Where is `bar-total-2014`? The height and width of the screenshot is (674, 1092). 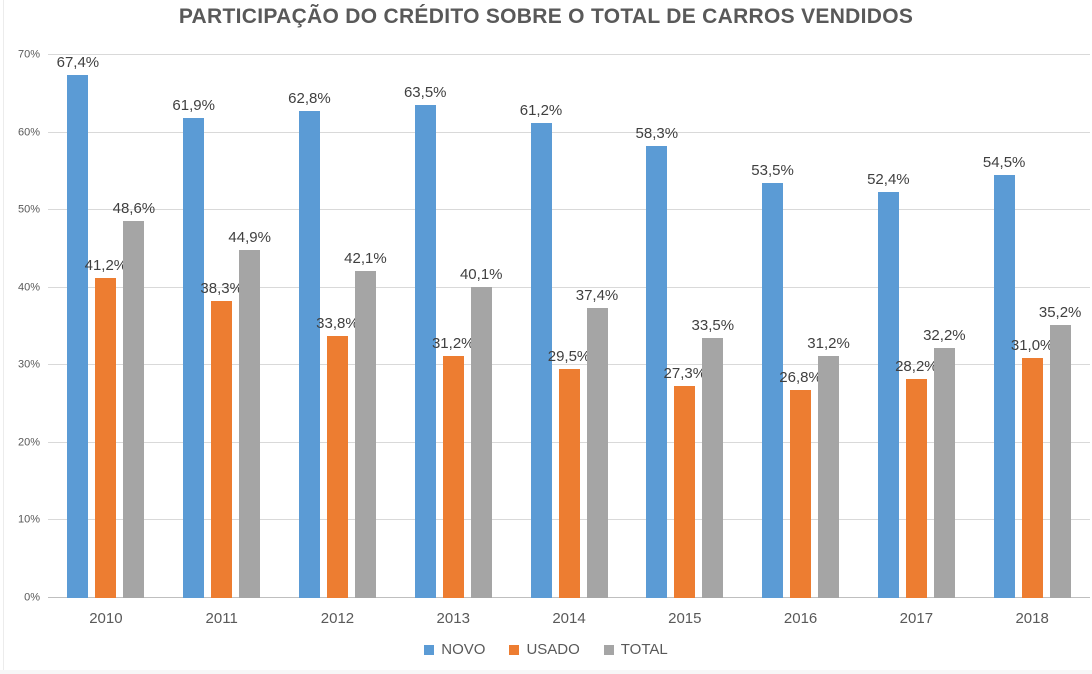
bar-total-2014 is located at coordinates (597, 452).